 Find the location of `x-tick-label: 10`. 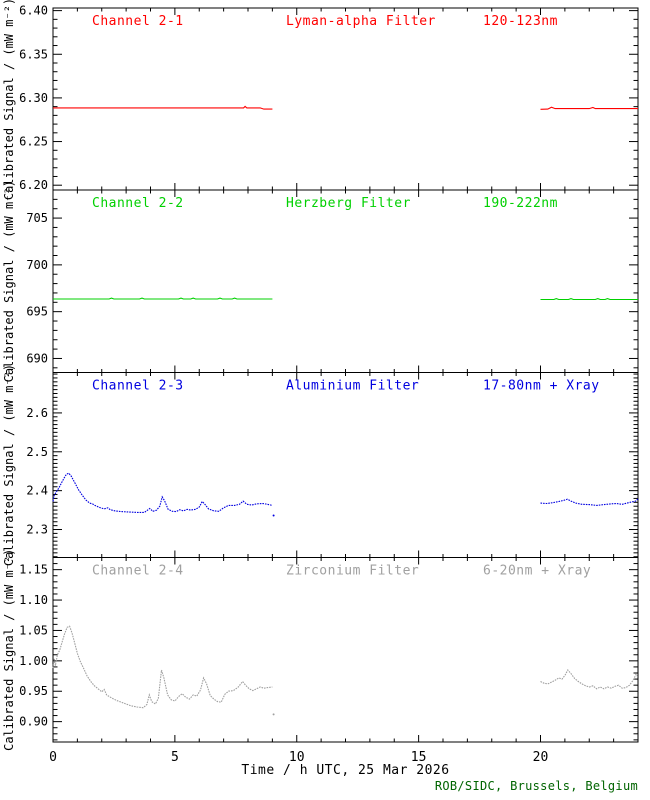

x-tick-label: 10 is located at coordinates (297, 757).